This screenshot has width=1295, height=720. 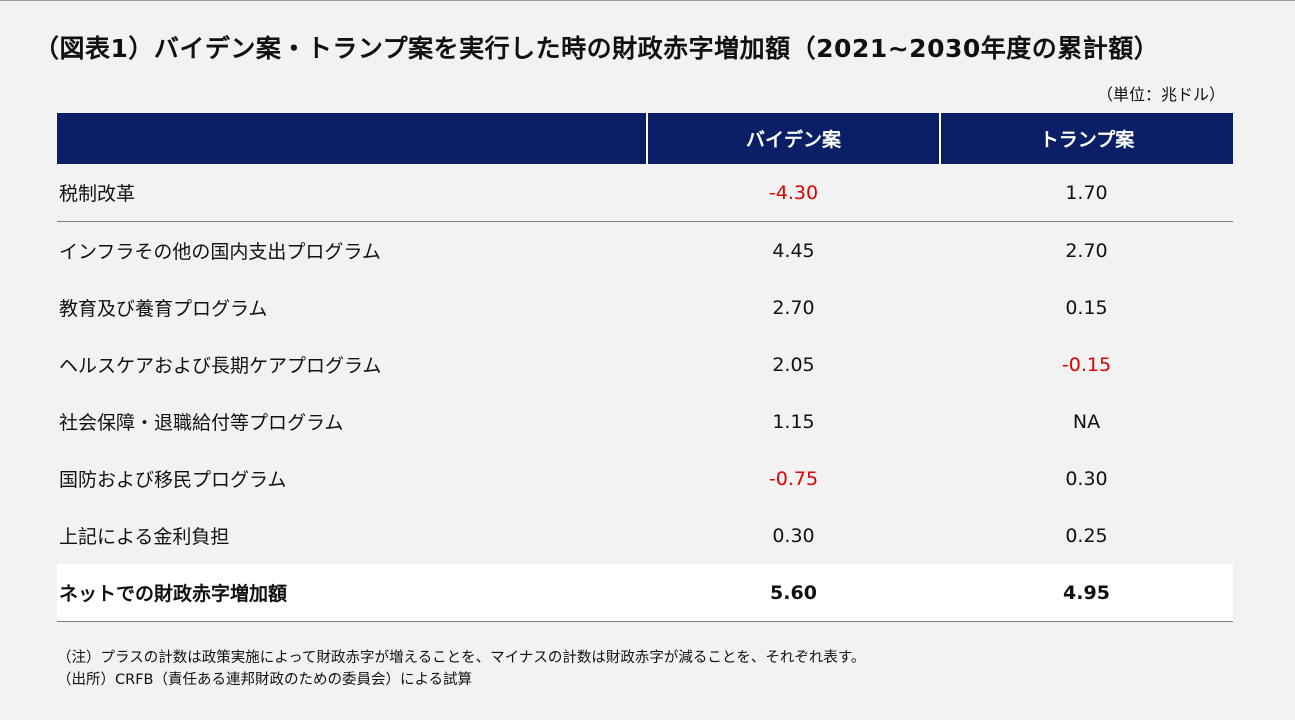 I want to click on row-label: 社会保障・退職給付等プログラム, so click(x=201, y=423).